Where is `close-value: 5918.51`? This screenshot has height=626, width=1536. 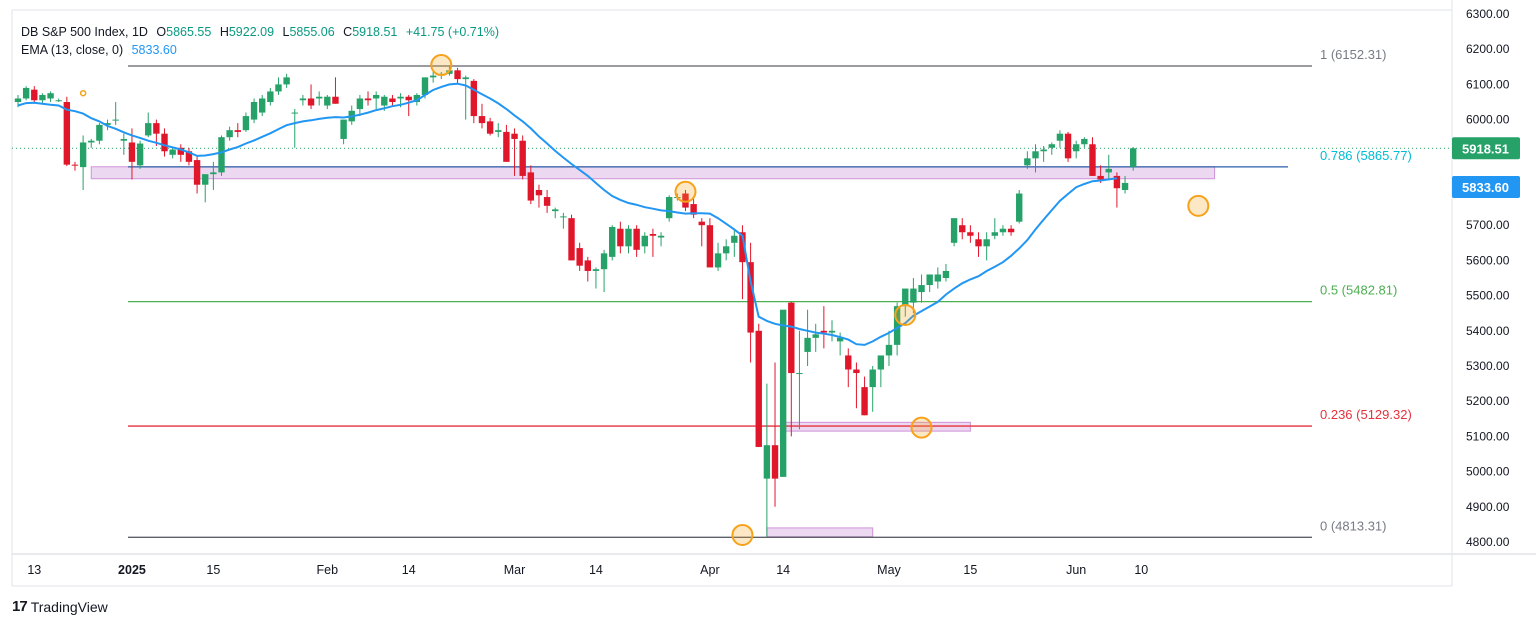
close-value: 5918.51 is located at coordinates (375, 32).